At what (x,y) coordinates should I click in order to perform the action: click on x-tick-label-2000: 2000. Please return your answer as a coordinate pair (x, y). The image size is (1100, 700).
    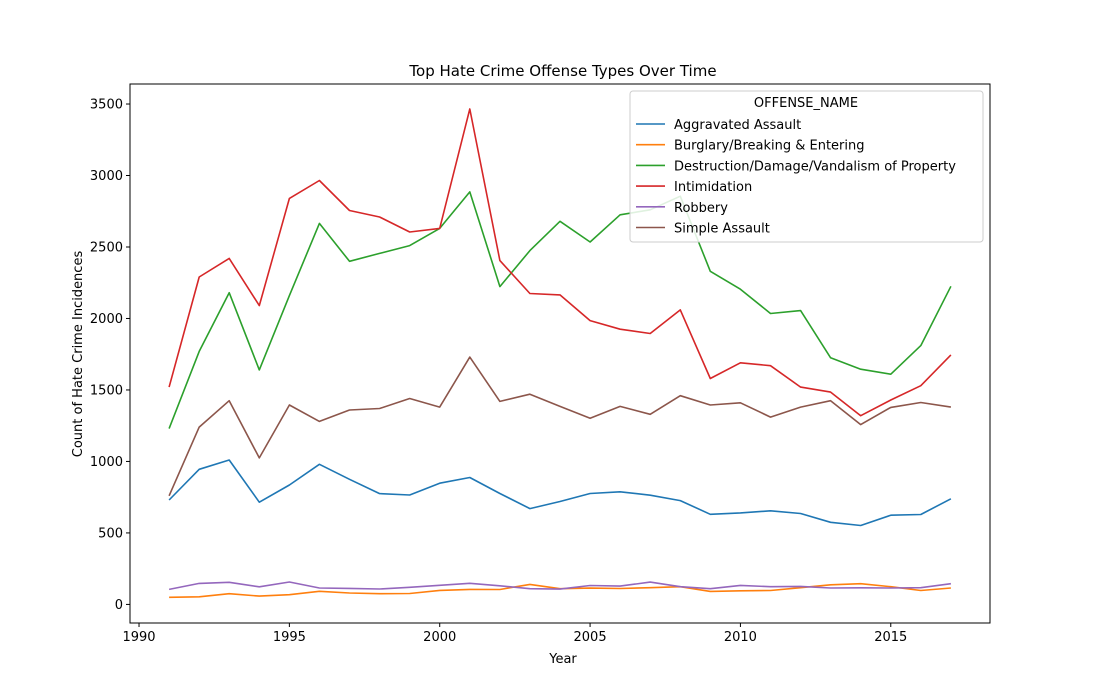
    Looking at the image, I should click on (439, 637).